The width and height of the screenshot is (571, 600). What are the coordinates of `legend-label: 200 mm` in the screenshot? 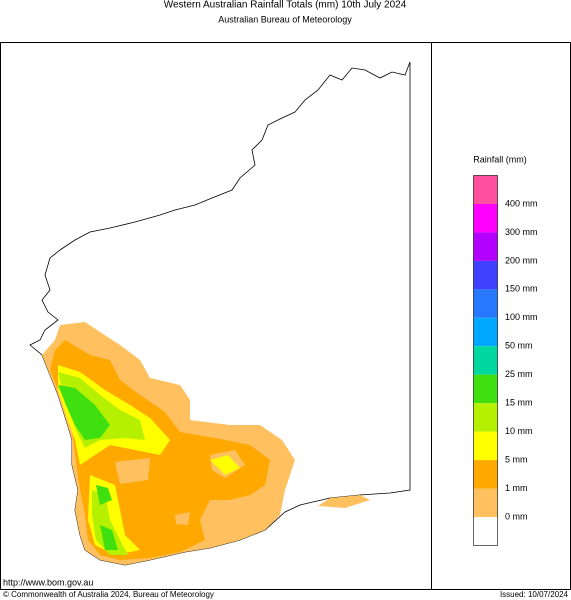 It's located at (521, 260).